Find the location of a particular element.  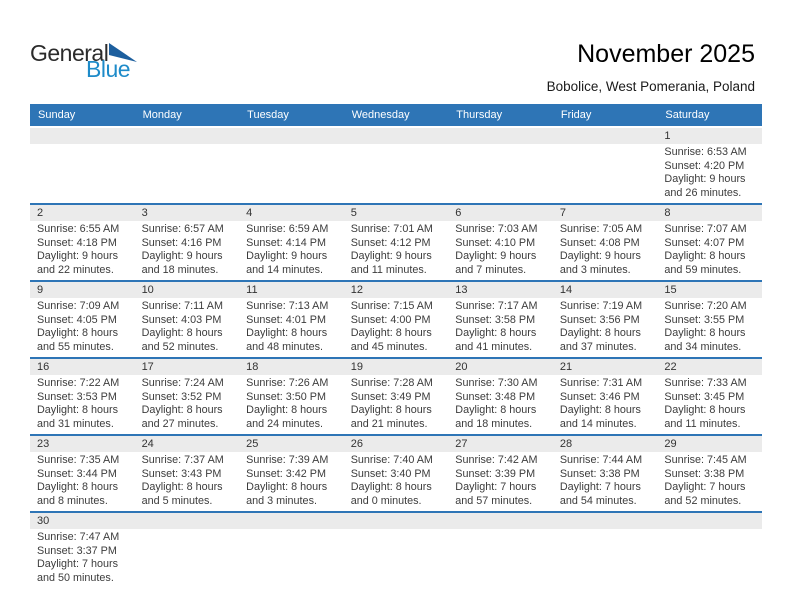

day-number: 28 is located at coordinates (566, 444).